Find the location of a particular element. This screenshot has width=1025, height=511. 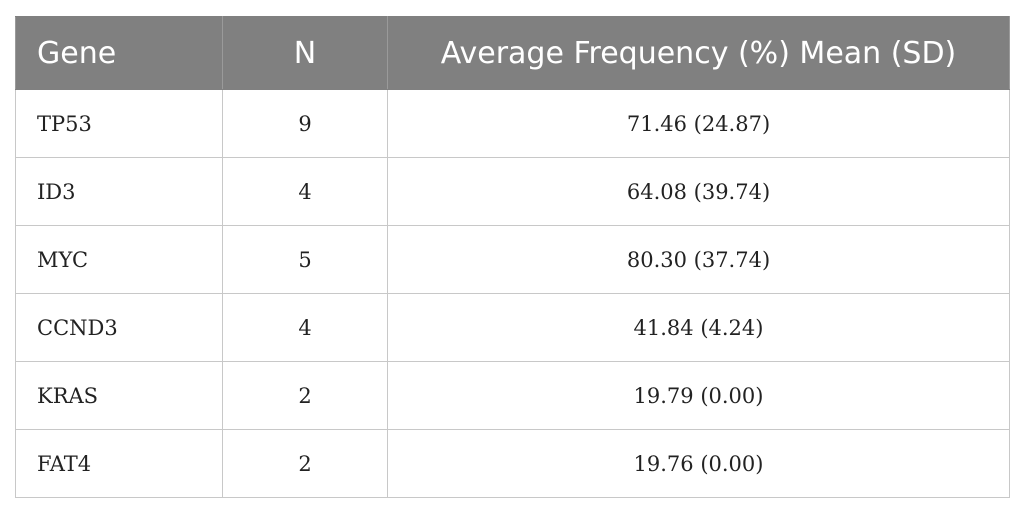

cell-gene: FAT4 is located at coordinates (119, 463).